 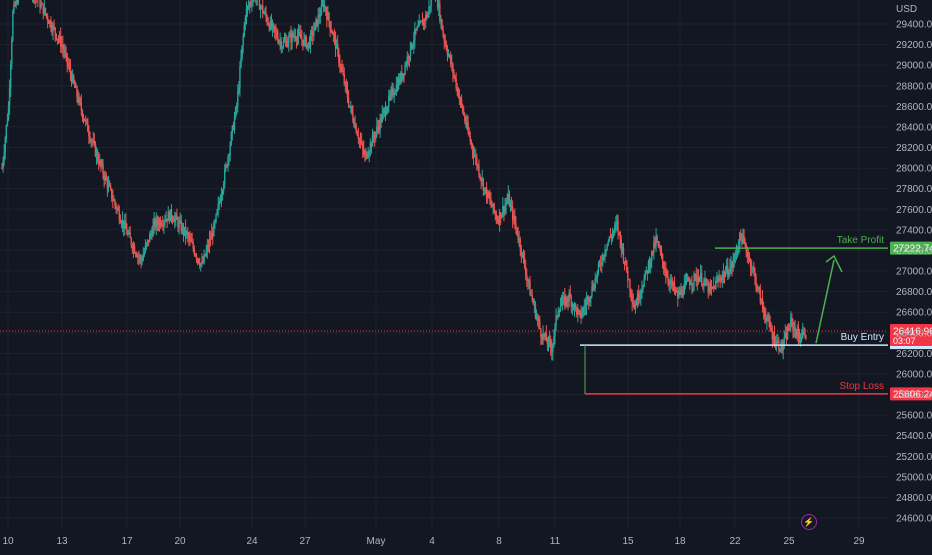 What do you see at coordinates (914, 25) in the screenshot?
I see `y-tick-label: 29400.00` at bounding box center [914, 25].